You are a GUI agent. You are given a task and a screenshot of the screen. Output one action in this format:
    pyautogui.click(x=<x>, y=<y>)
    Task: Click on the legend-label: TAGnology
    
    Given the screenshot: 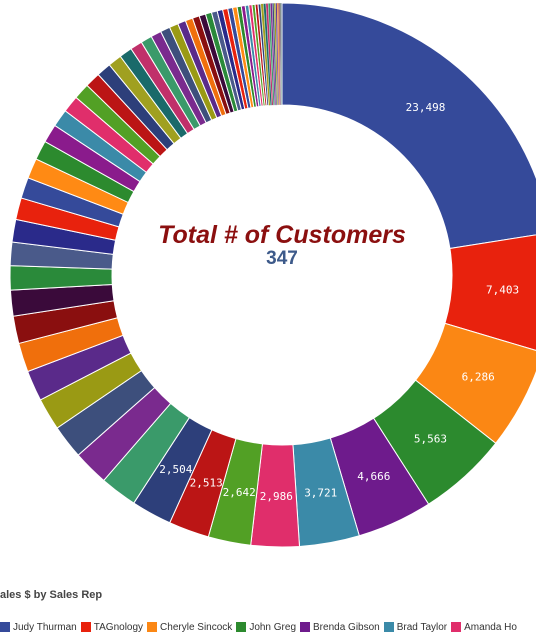 What is the action you would take?
    pyautogui.click(x=118, y=627)
    